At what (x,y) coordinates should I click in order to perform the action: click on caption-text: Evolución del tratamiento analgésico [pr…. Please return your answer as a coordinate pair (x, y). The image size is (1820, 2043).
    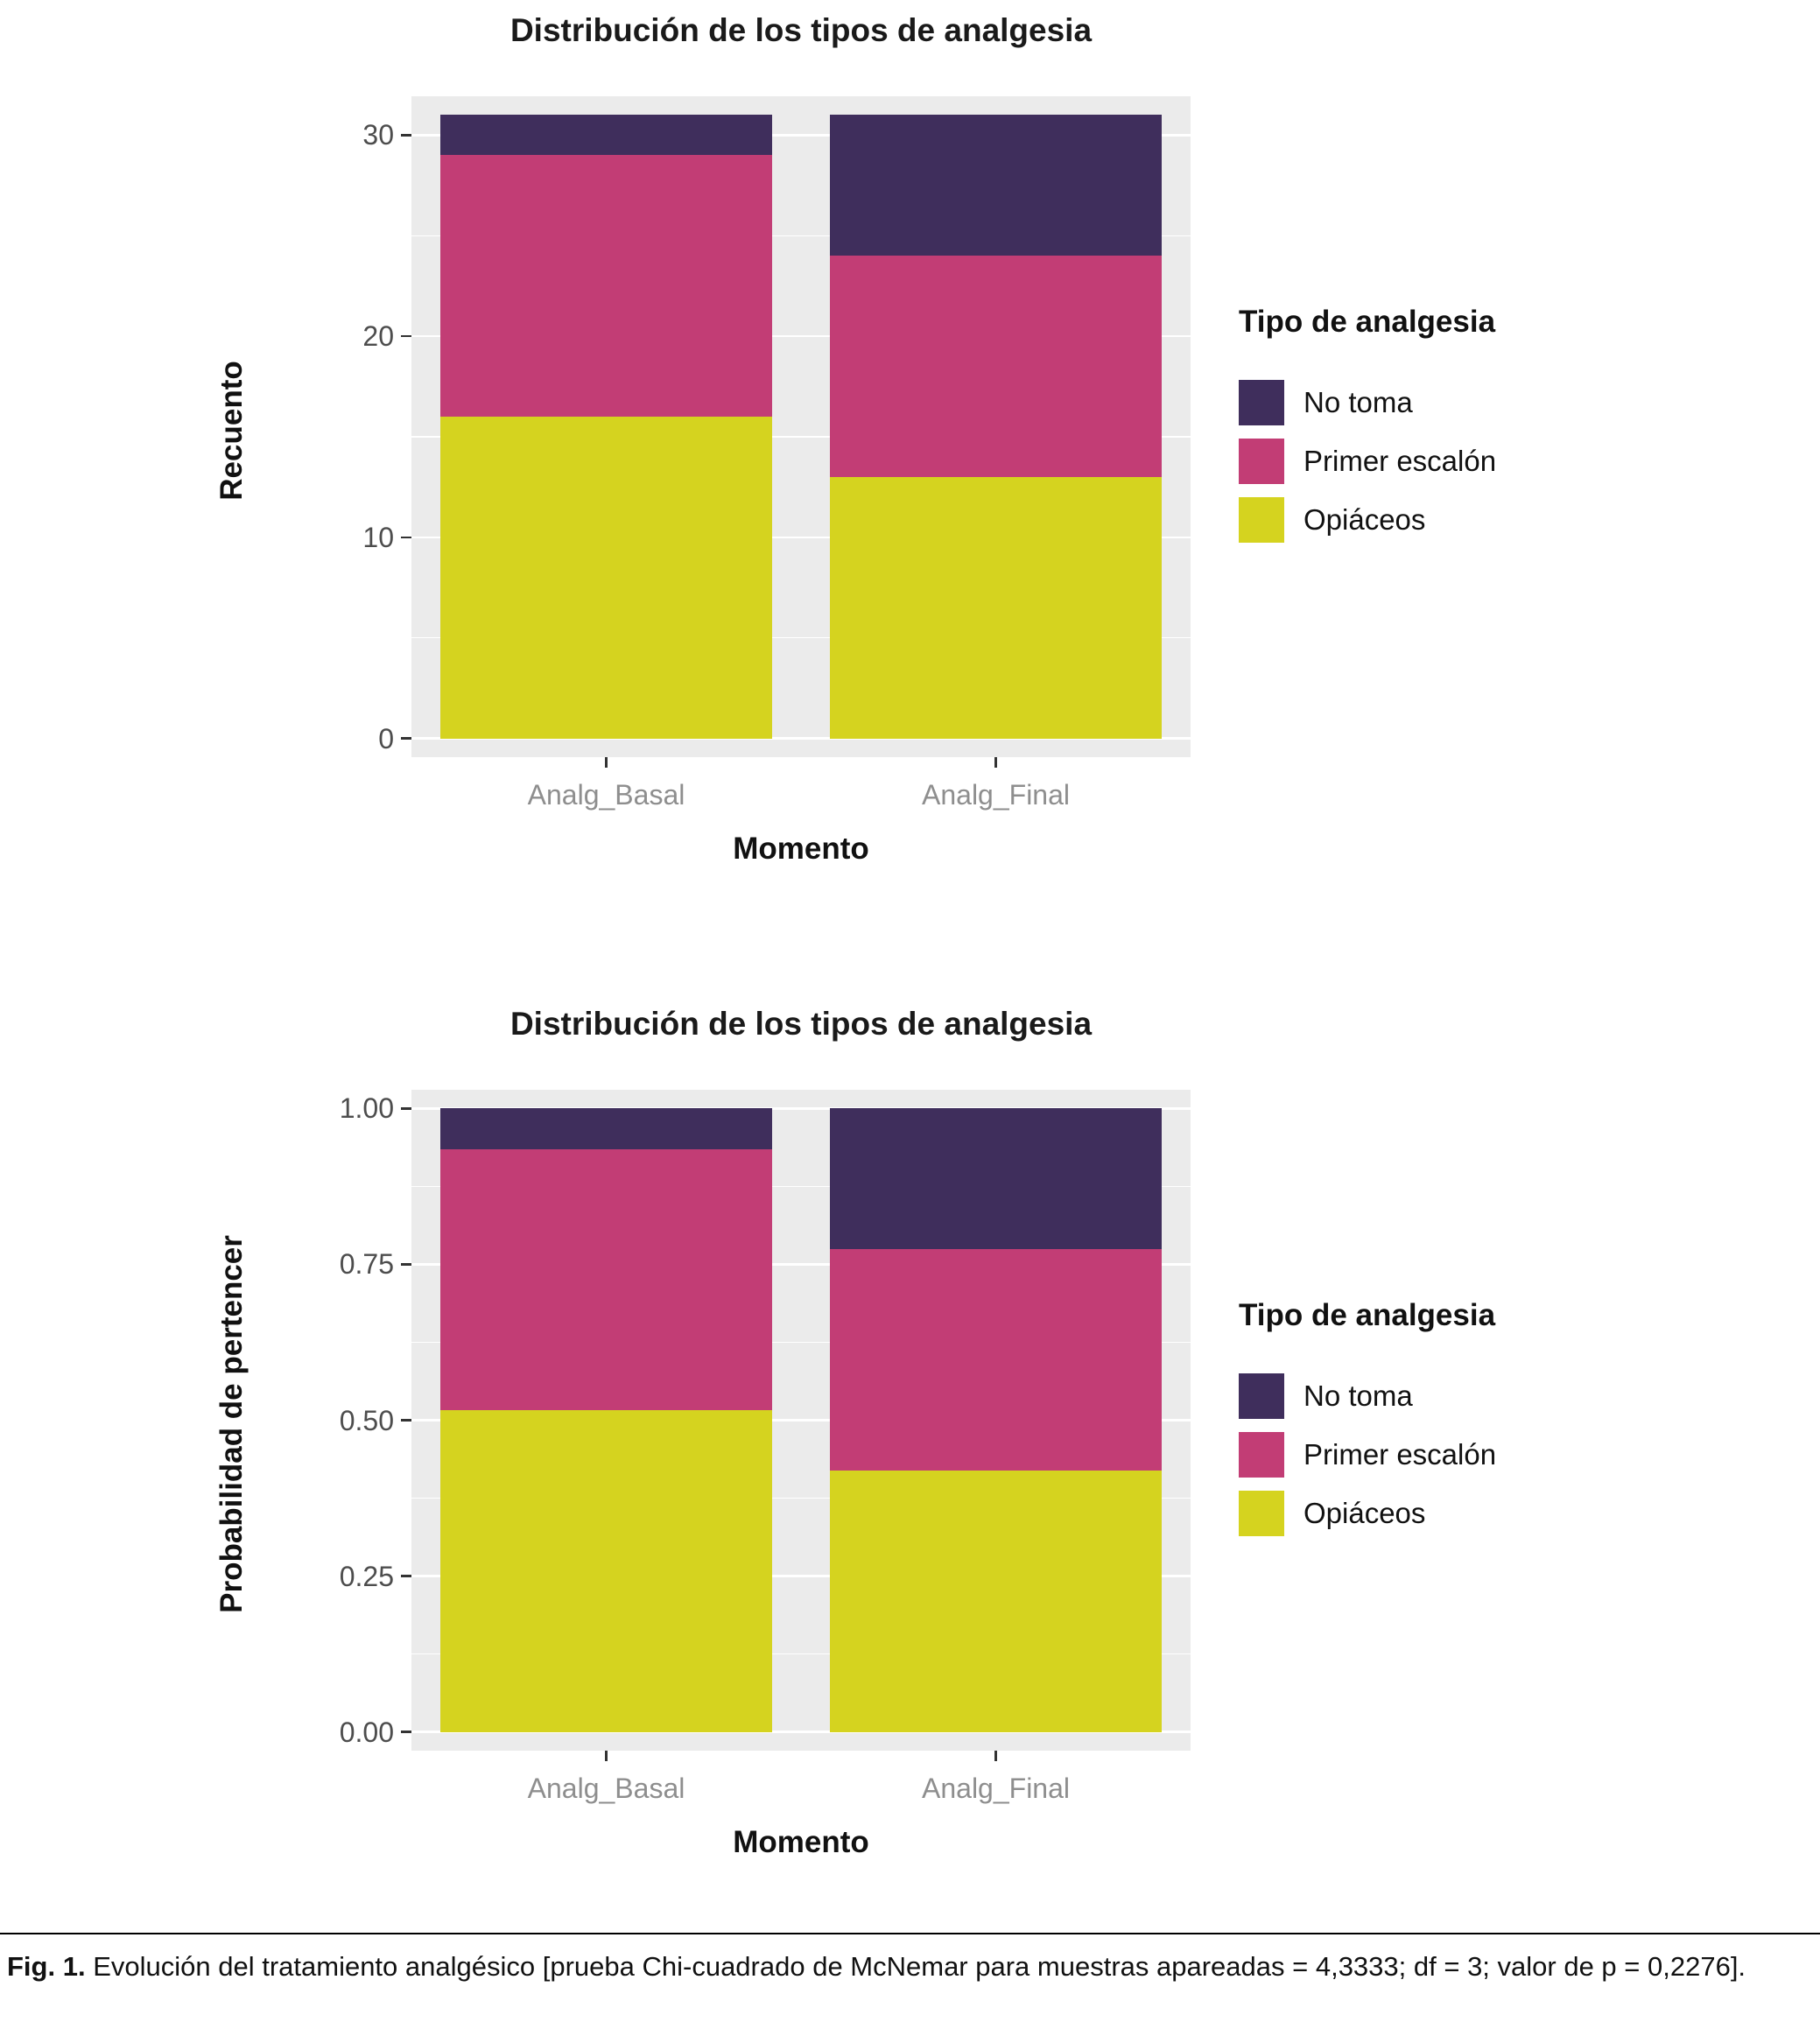
    Looking at the image, I should click on (919, 1967).